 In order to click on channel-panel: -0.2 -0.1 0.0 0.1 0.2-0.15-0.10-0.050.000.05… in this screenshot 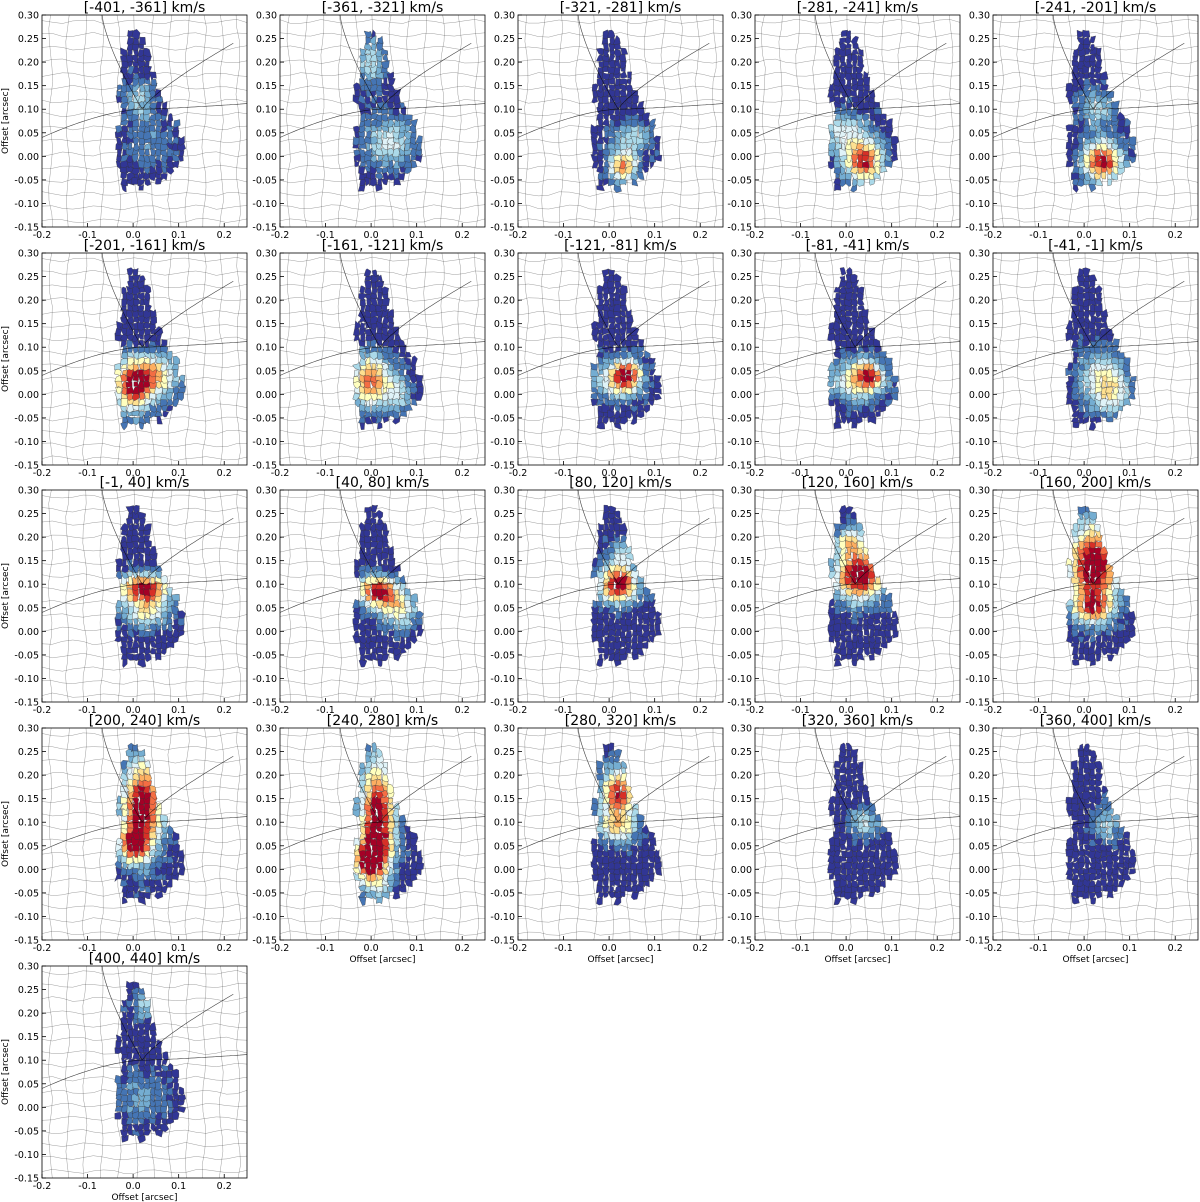, I will do `click(124, 595)`.